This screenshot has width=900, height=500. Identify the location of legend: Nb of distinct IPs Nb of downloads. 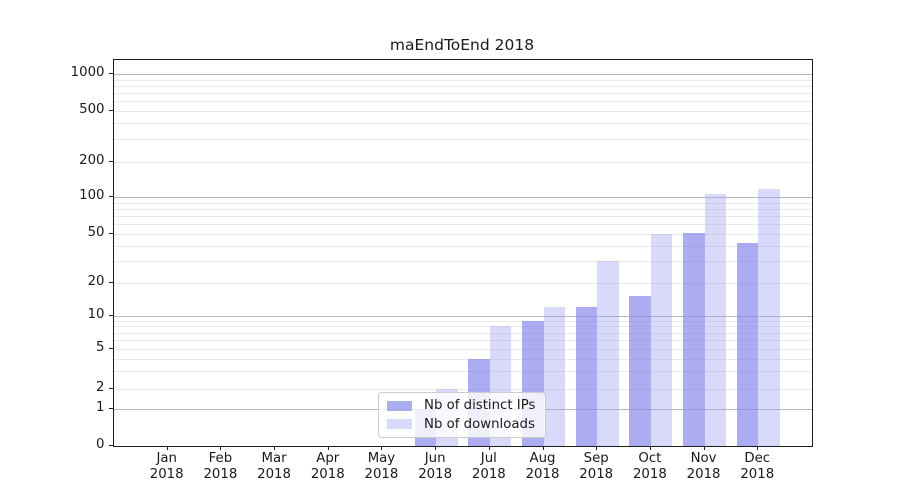
(462, 415).